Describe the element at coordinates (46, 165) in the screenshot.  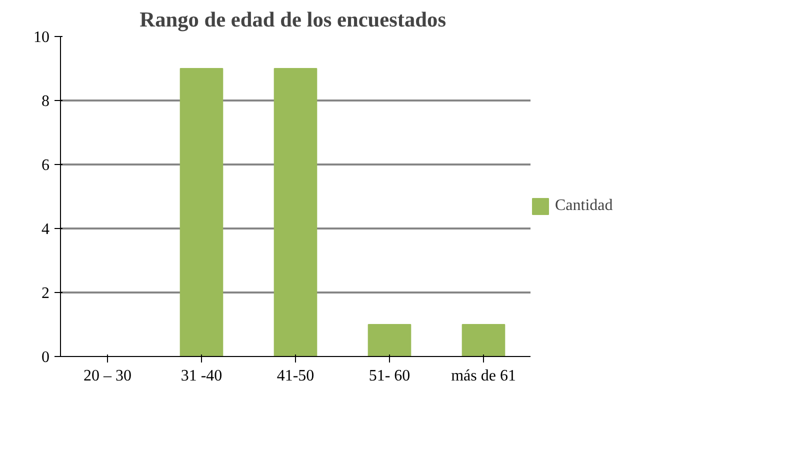
I see `y-tick-label: 6` at that location.